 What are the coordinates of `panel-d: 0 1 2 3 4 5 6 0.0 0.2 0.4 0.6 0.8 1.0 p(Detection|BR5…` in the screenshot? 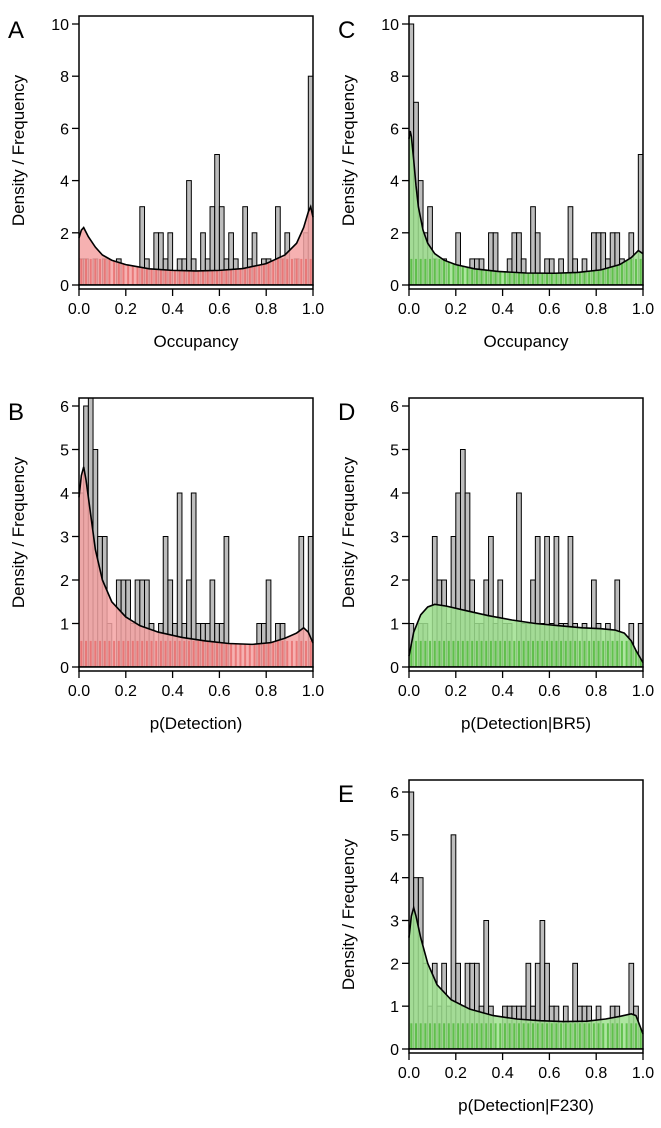 It's located at (496, 565).